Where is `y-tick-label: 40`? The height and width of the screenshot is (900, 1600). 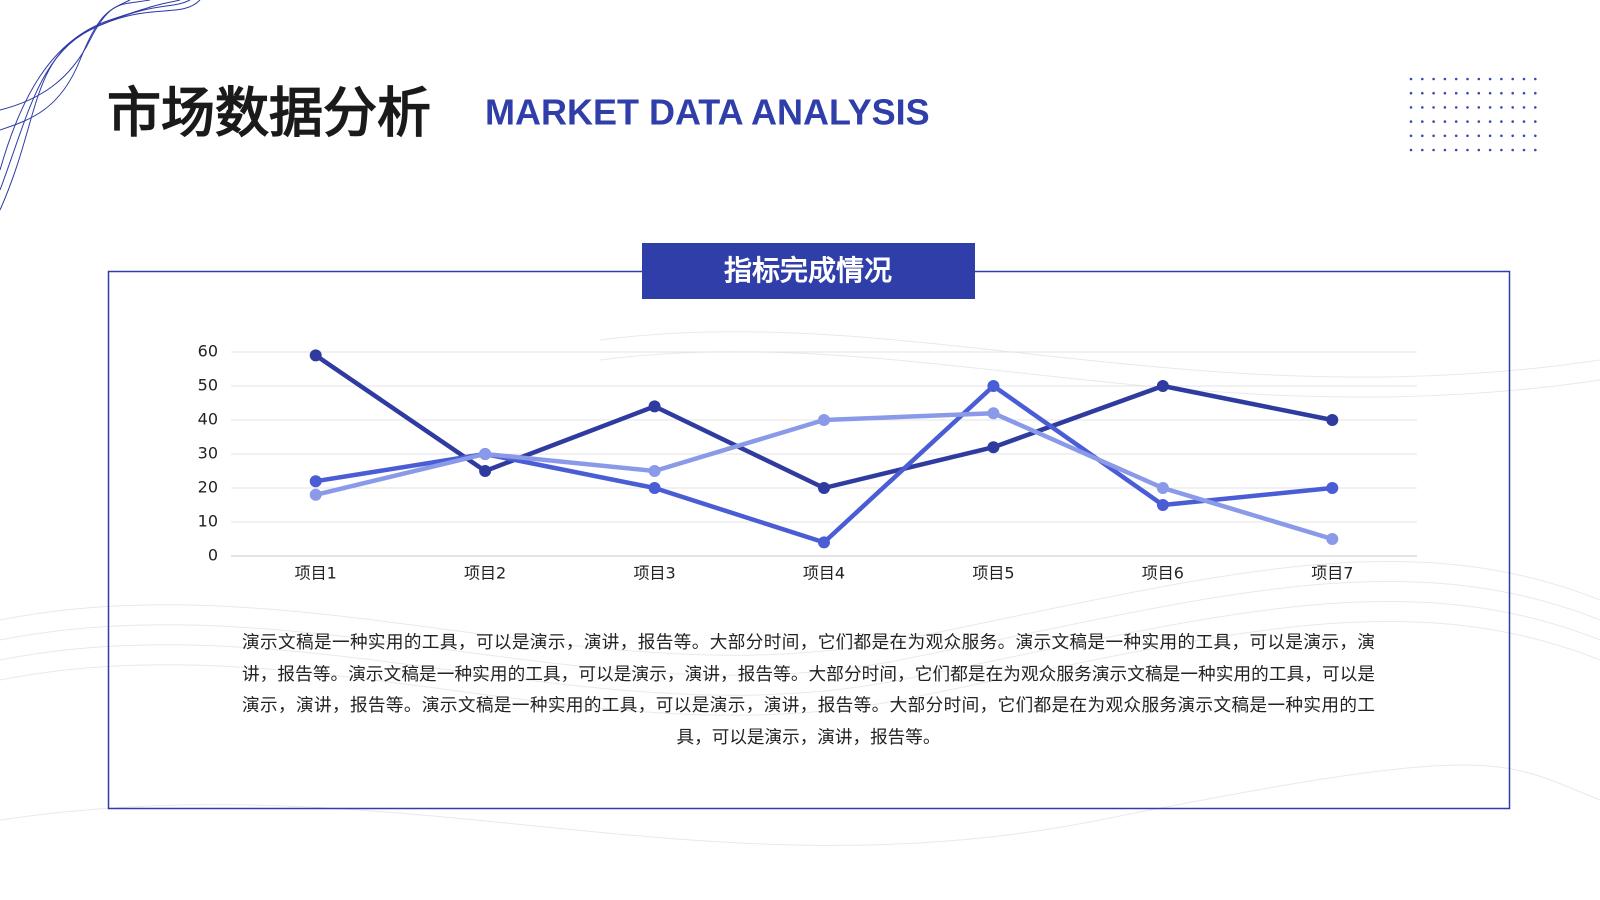
y-tick-label: 40 is located at coordinates (208, 419).